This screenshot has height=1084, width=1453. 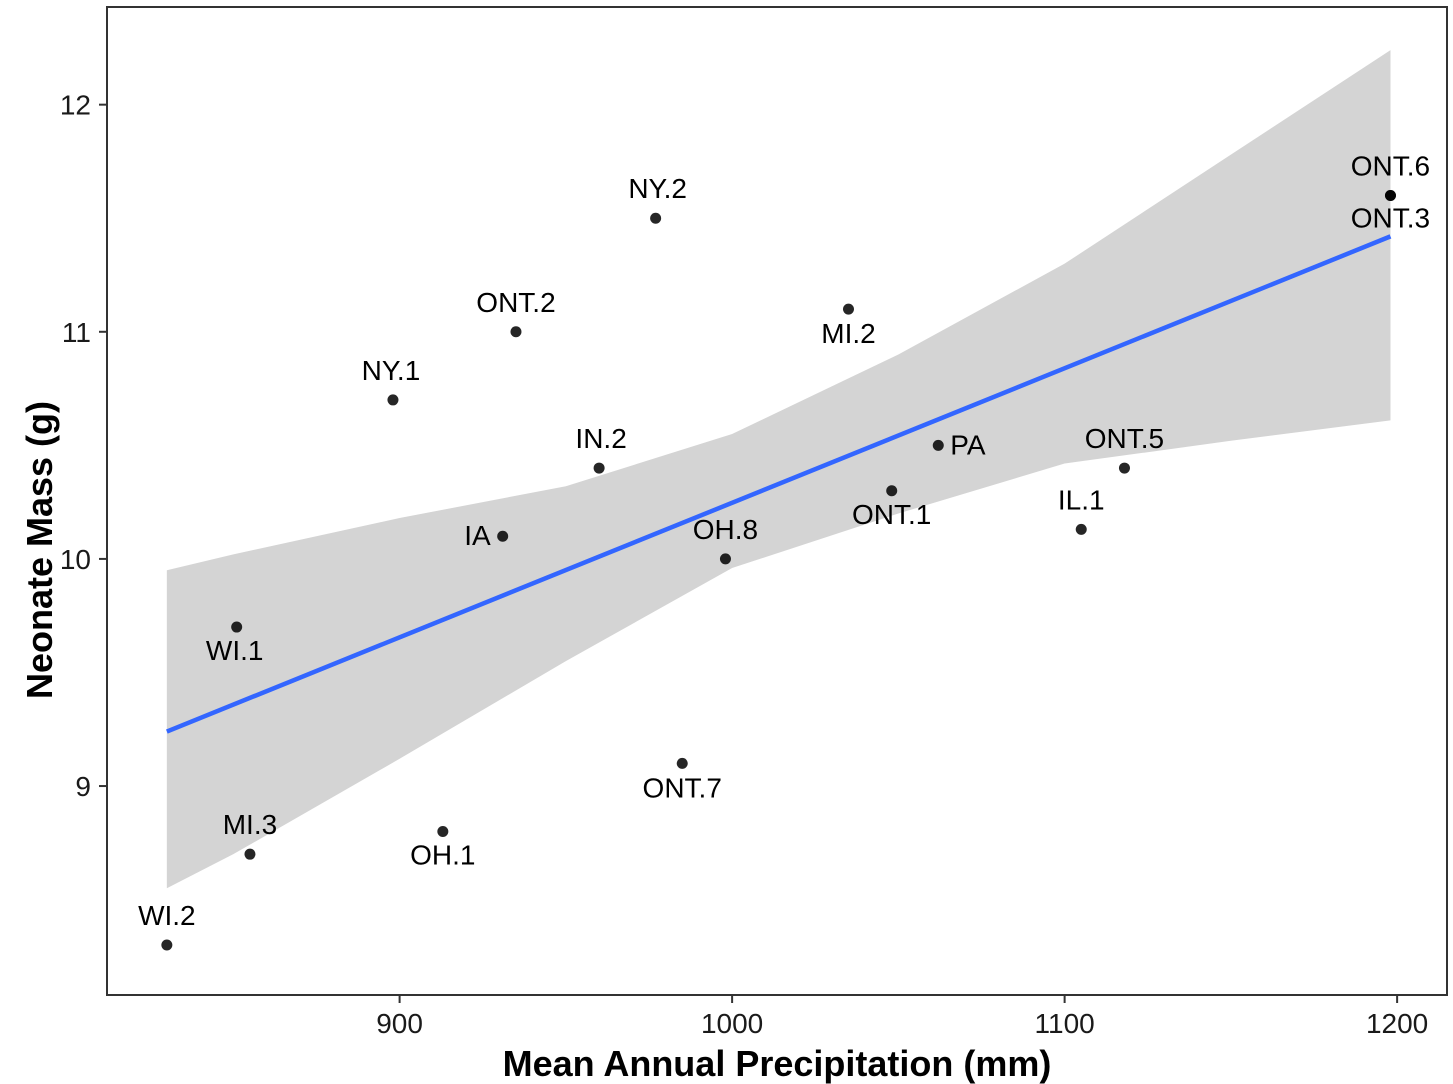 I want to click on y-axis-title: Neonate Mass (g), so click(x=39, y=550).